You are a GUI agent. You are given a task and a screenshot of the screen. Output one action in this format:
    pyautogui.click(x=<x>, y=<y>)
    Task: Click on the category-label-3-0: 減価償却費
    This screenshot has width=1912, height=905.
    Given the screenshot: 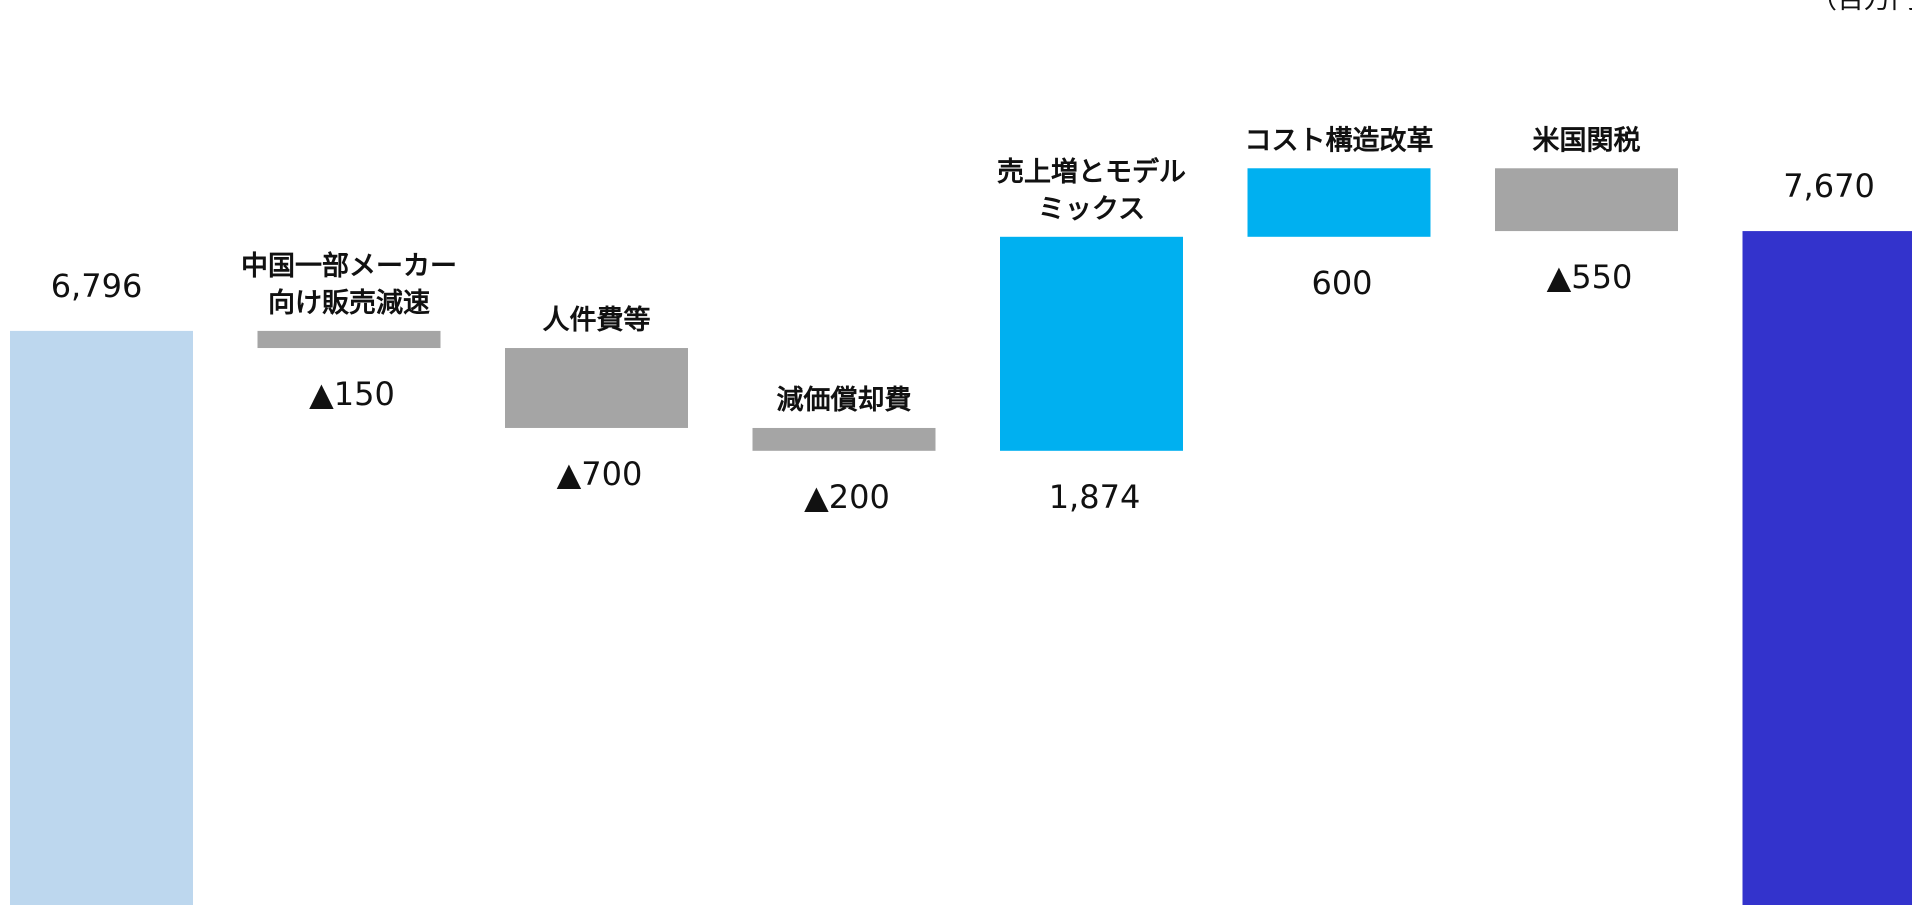 What is the action you would take?
    pyautogui.click(x=844, y=400)
    